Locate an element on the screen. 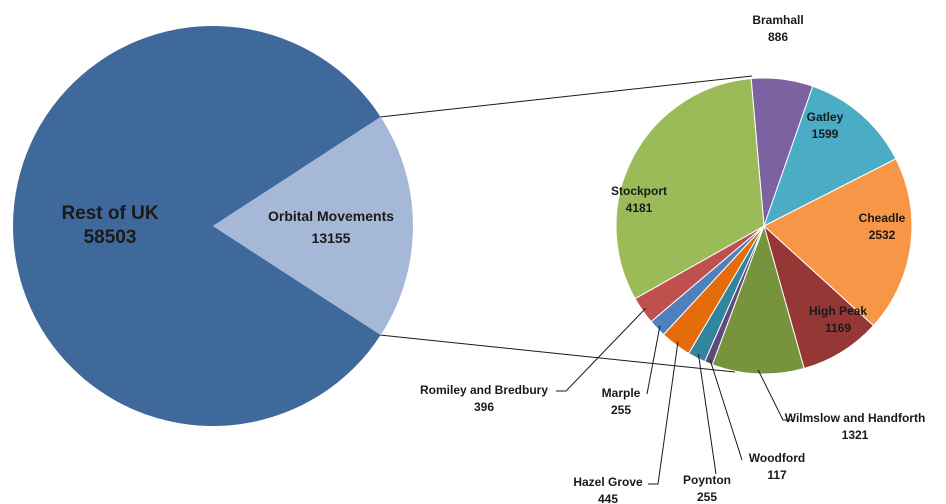 The height and width of the screenshot is (504, 946). data-label-orbital-movements: Orbital Movements 13155 is located at coordinates (331, 227).